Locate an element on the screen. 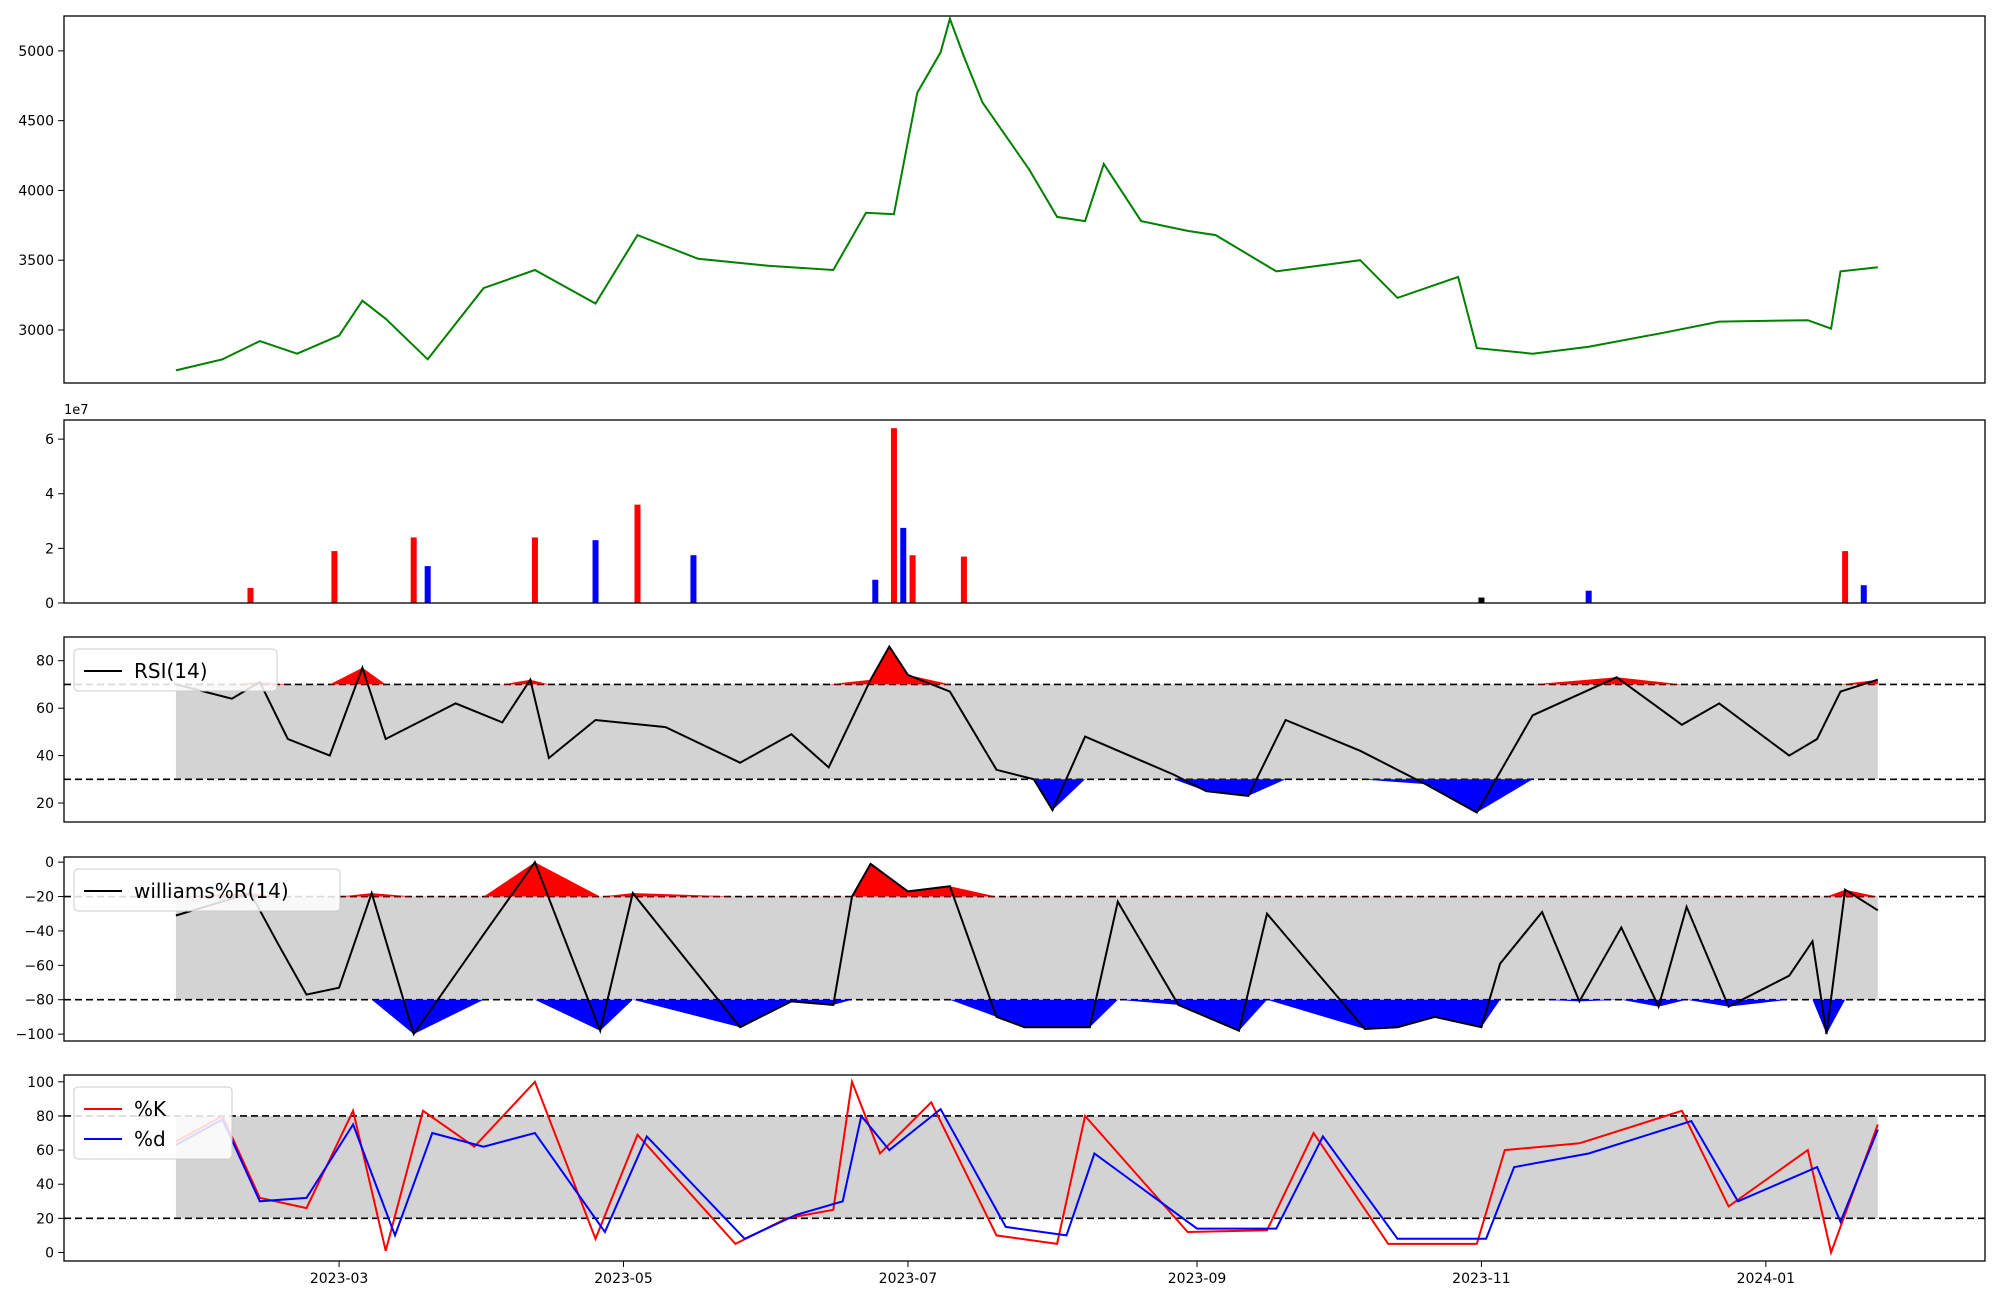 The image size is (2000, 1304). y-tick-label: 3000 is located at coordinates (36, 331).